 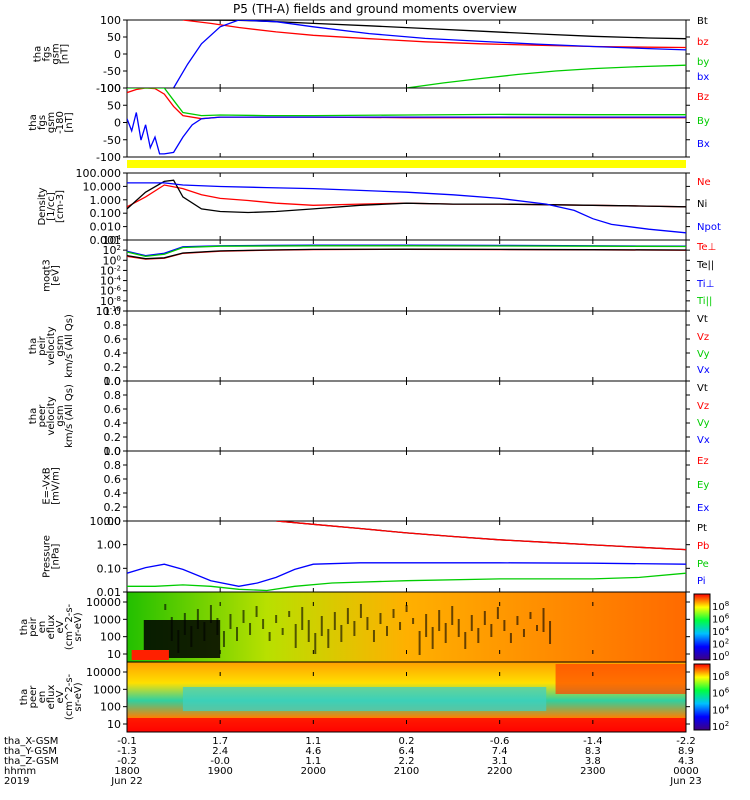 I want to click on panel-pressure-series-Pe, so click(x=406, y=582).